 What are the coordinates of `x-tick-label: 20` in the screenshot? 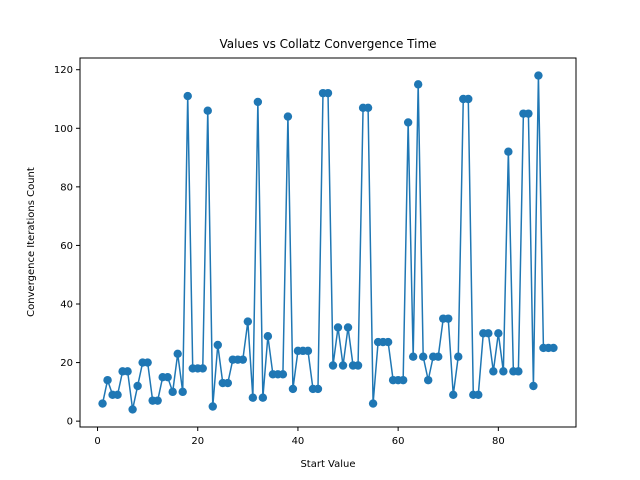 It's located at (197, 441).